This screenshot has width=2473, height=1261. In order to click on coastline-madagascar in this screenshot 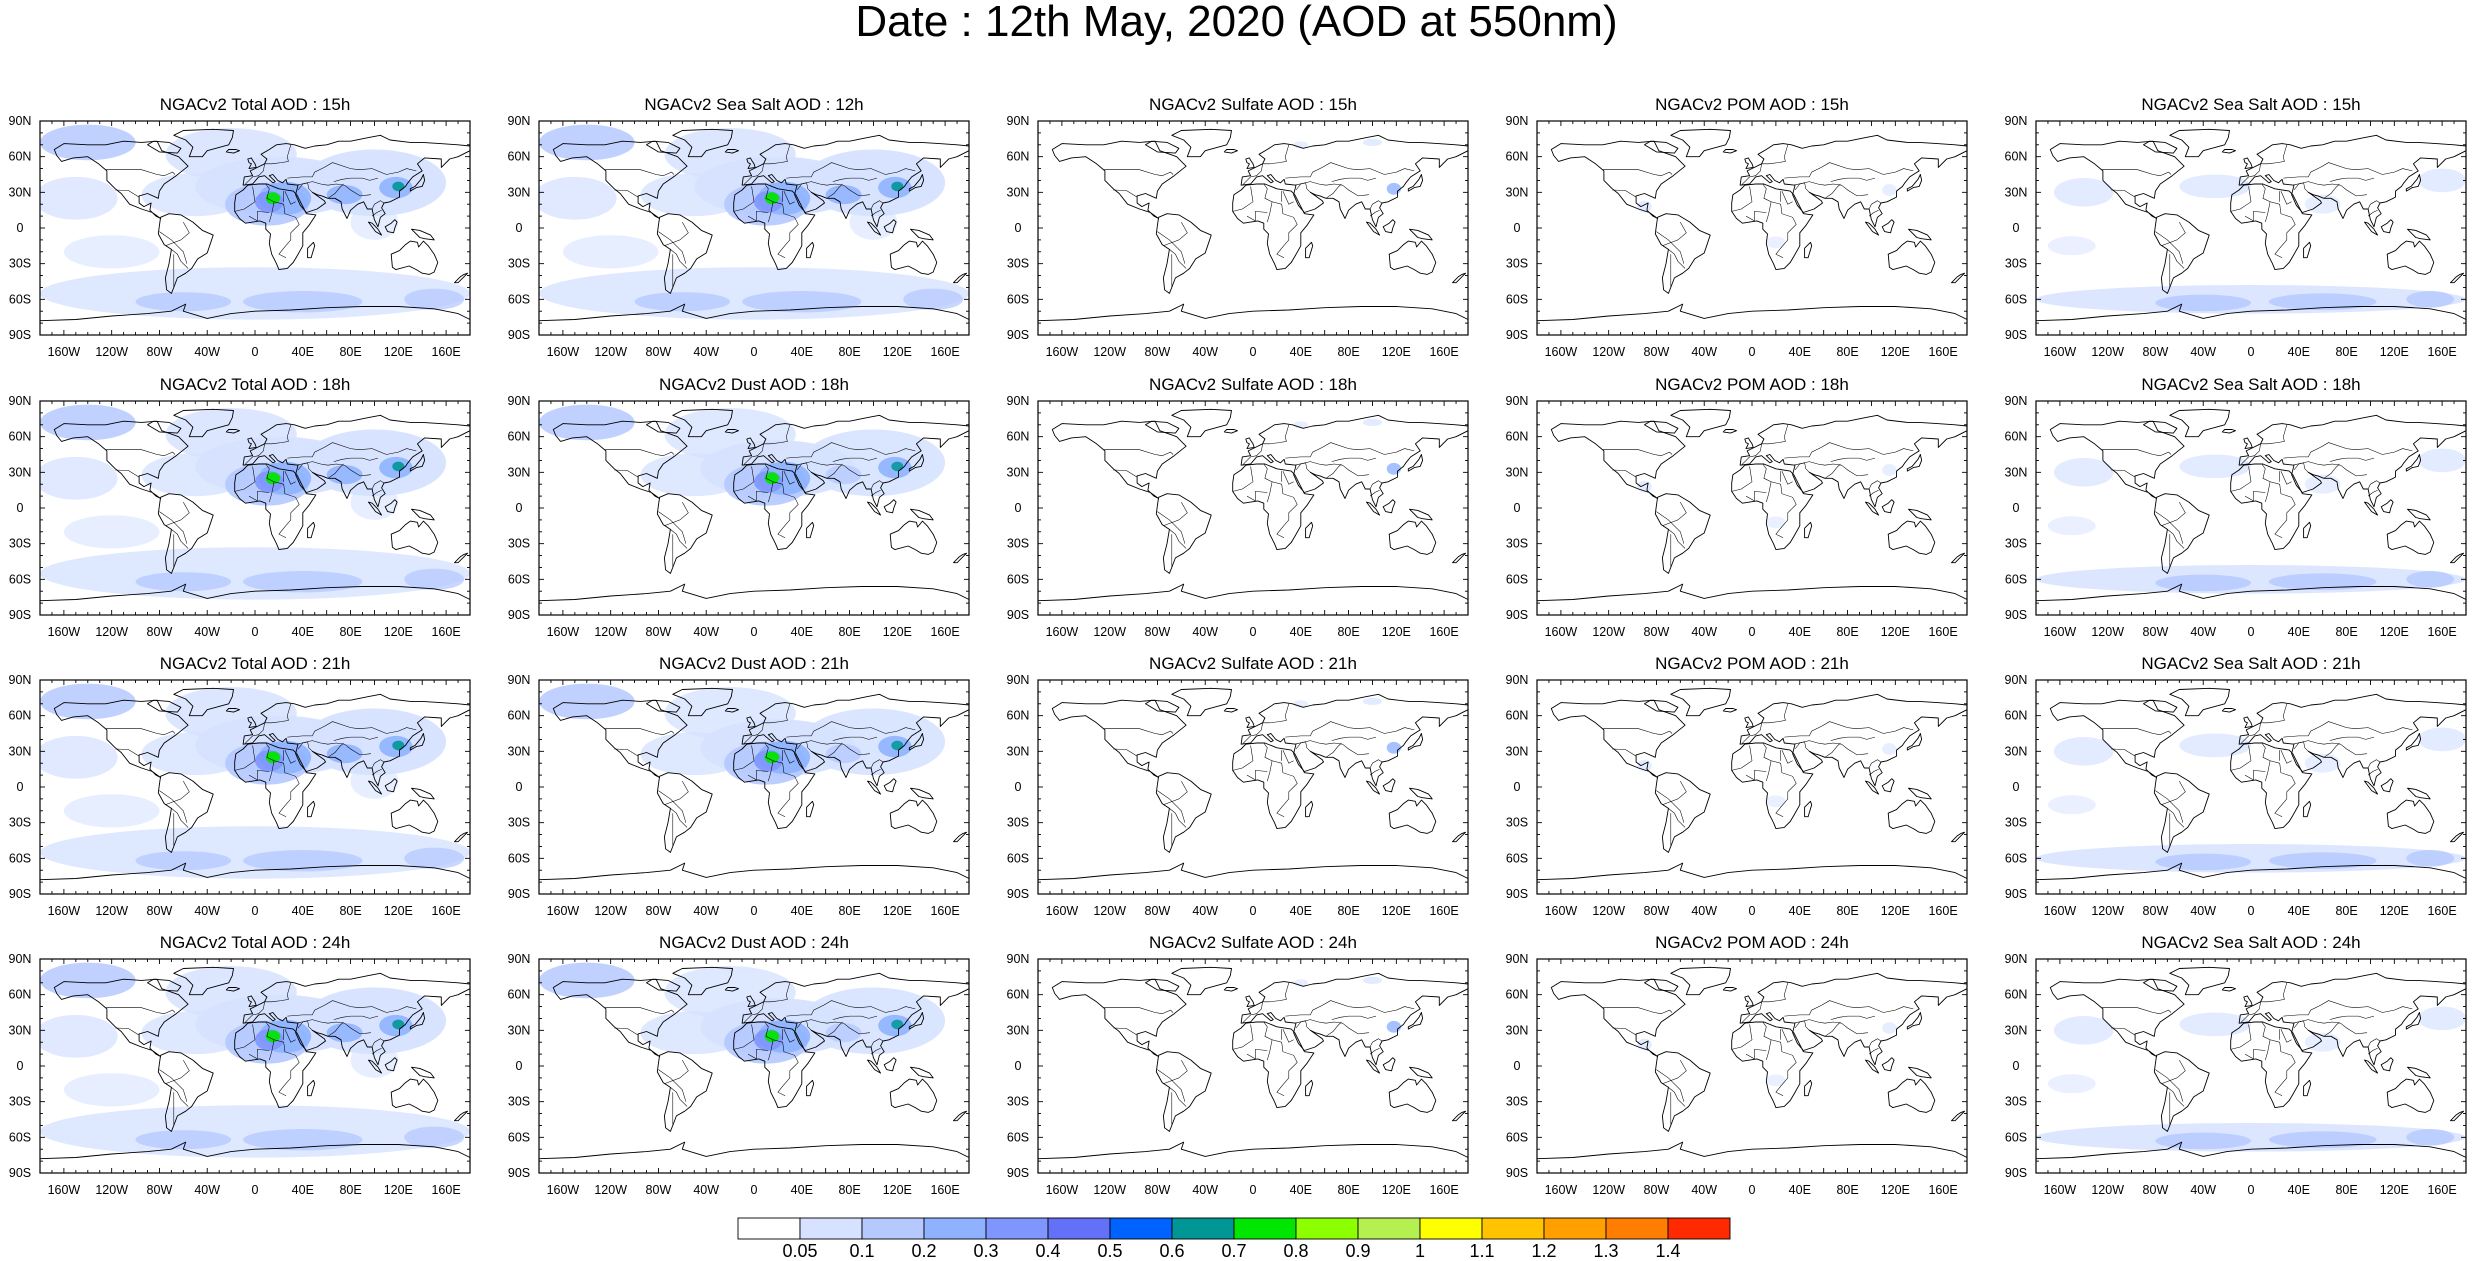, I will do `click(810, 250)`.